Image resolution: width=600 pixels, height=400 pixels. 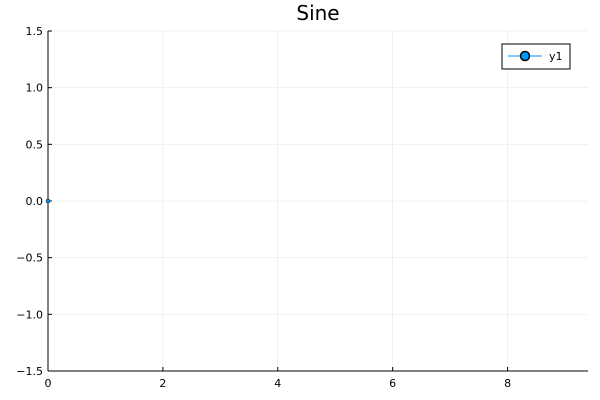 I want to click on x-tick-label: 6, so click(x=392, y=383).